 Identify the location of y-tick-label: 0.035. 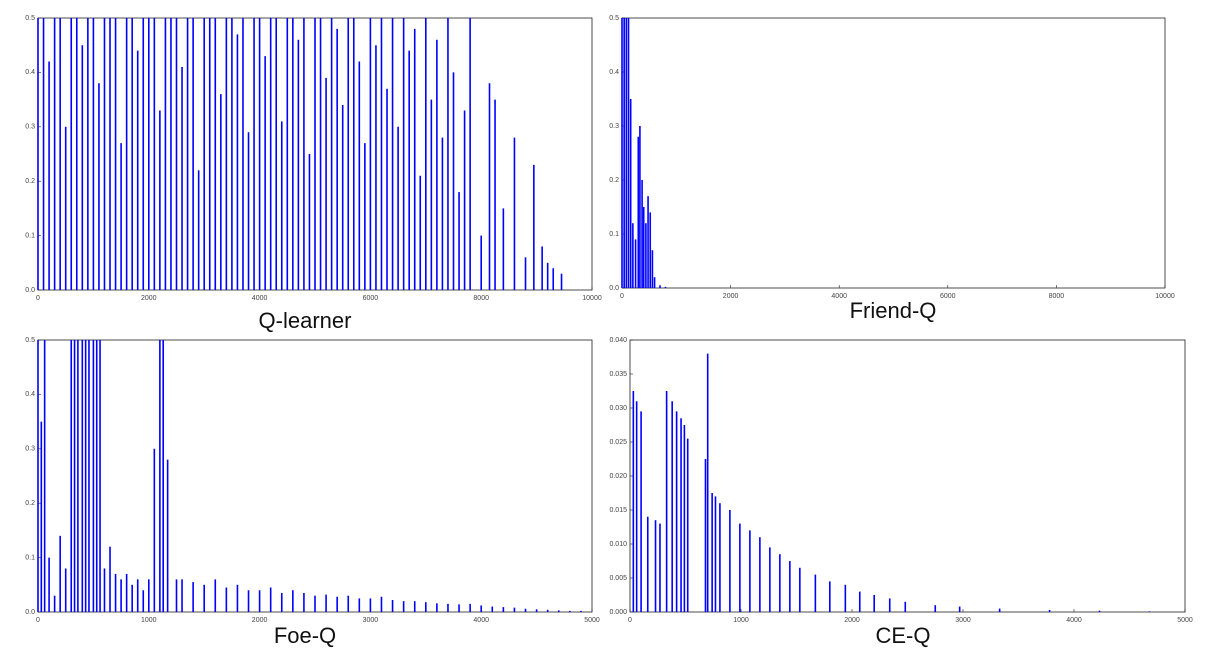
(618, 374).